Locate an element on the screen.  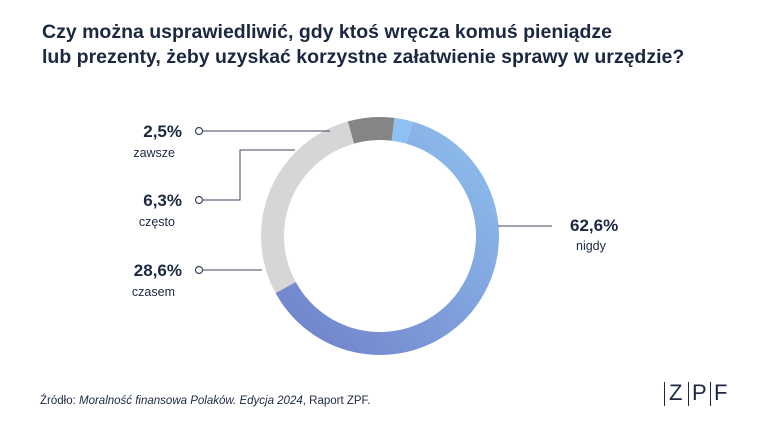
slice-zawsze is located at coordinates (402, 130).